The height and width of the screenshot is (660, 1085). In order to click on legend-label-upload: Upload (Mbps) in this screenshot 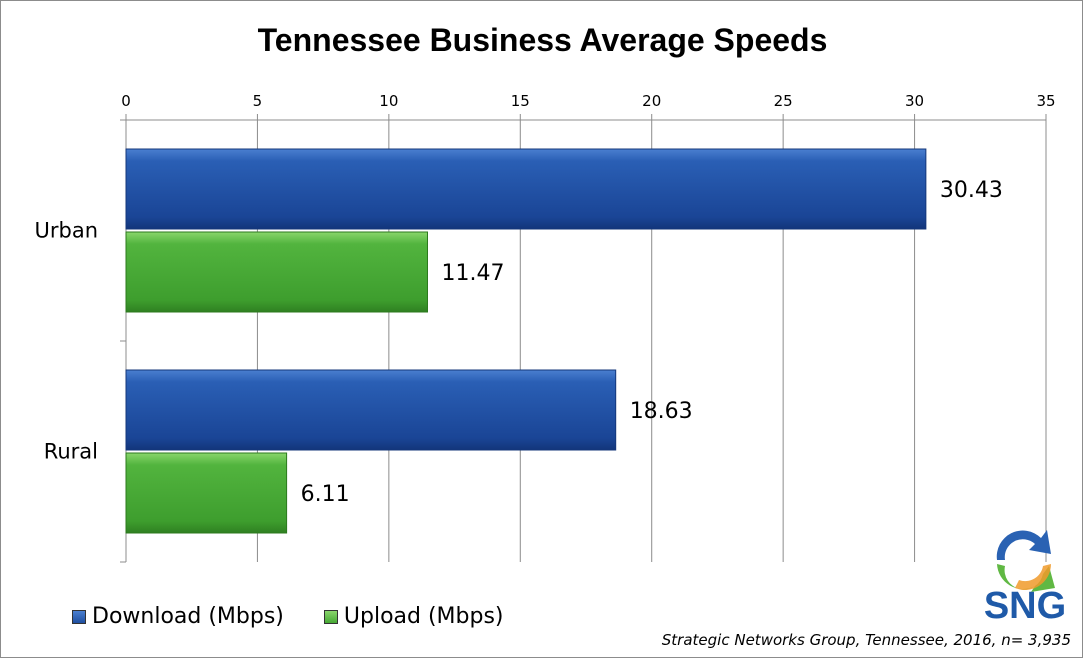, I will do `click(423, 616)`.